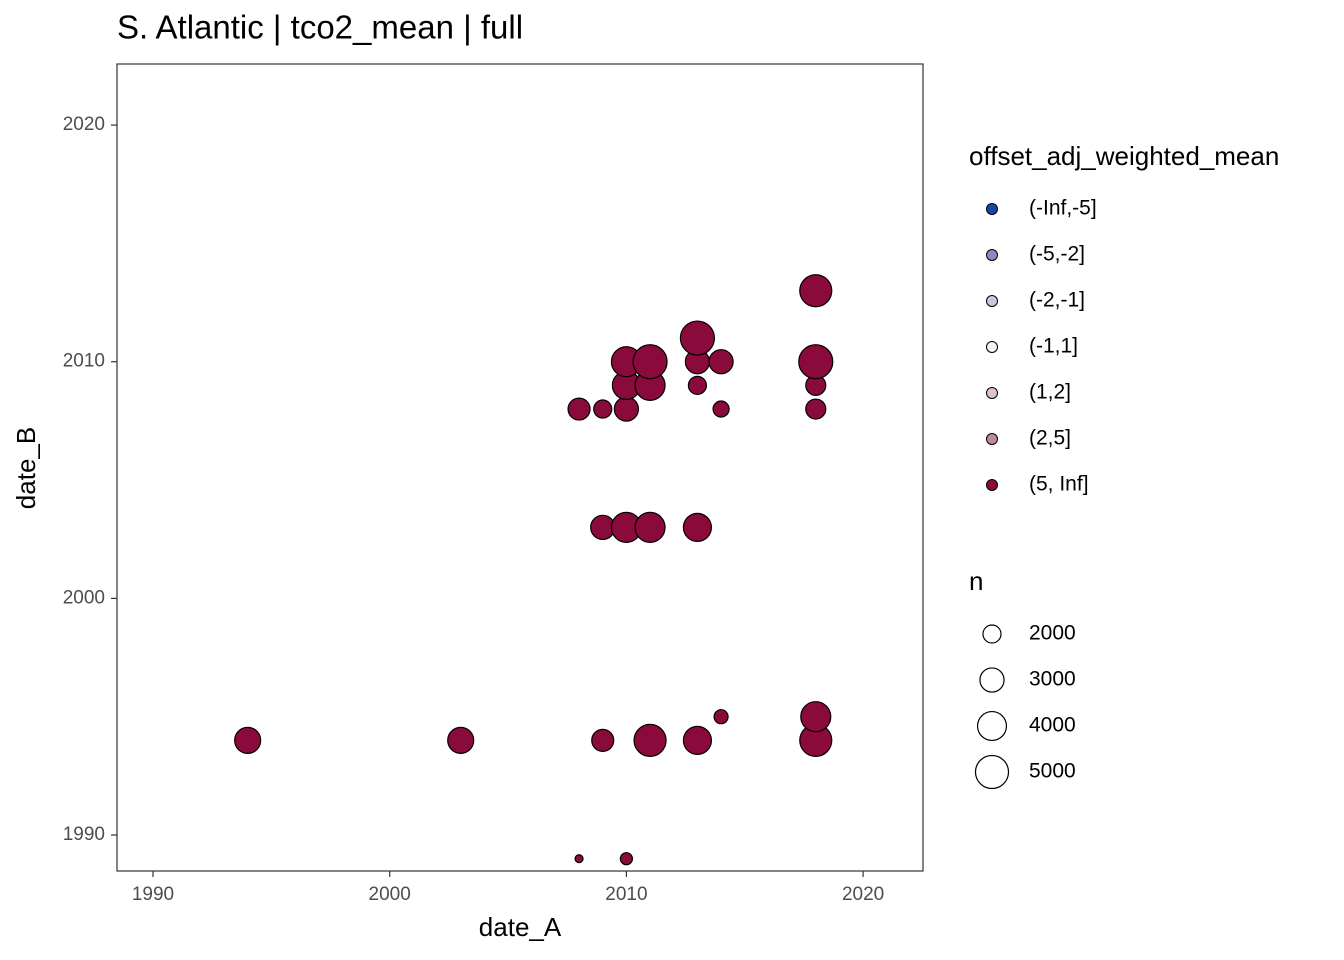 This screenshot has height=960, width=1344. I want to click on x-axis-title: date_A, so click(520, 927).